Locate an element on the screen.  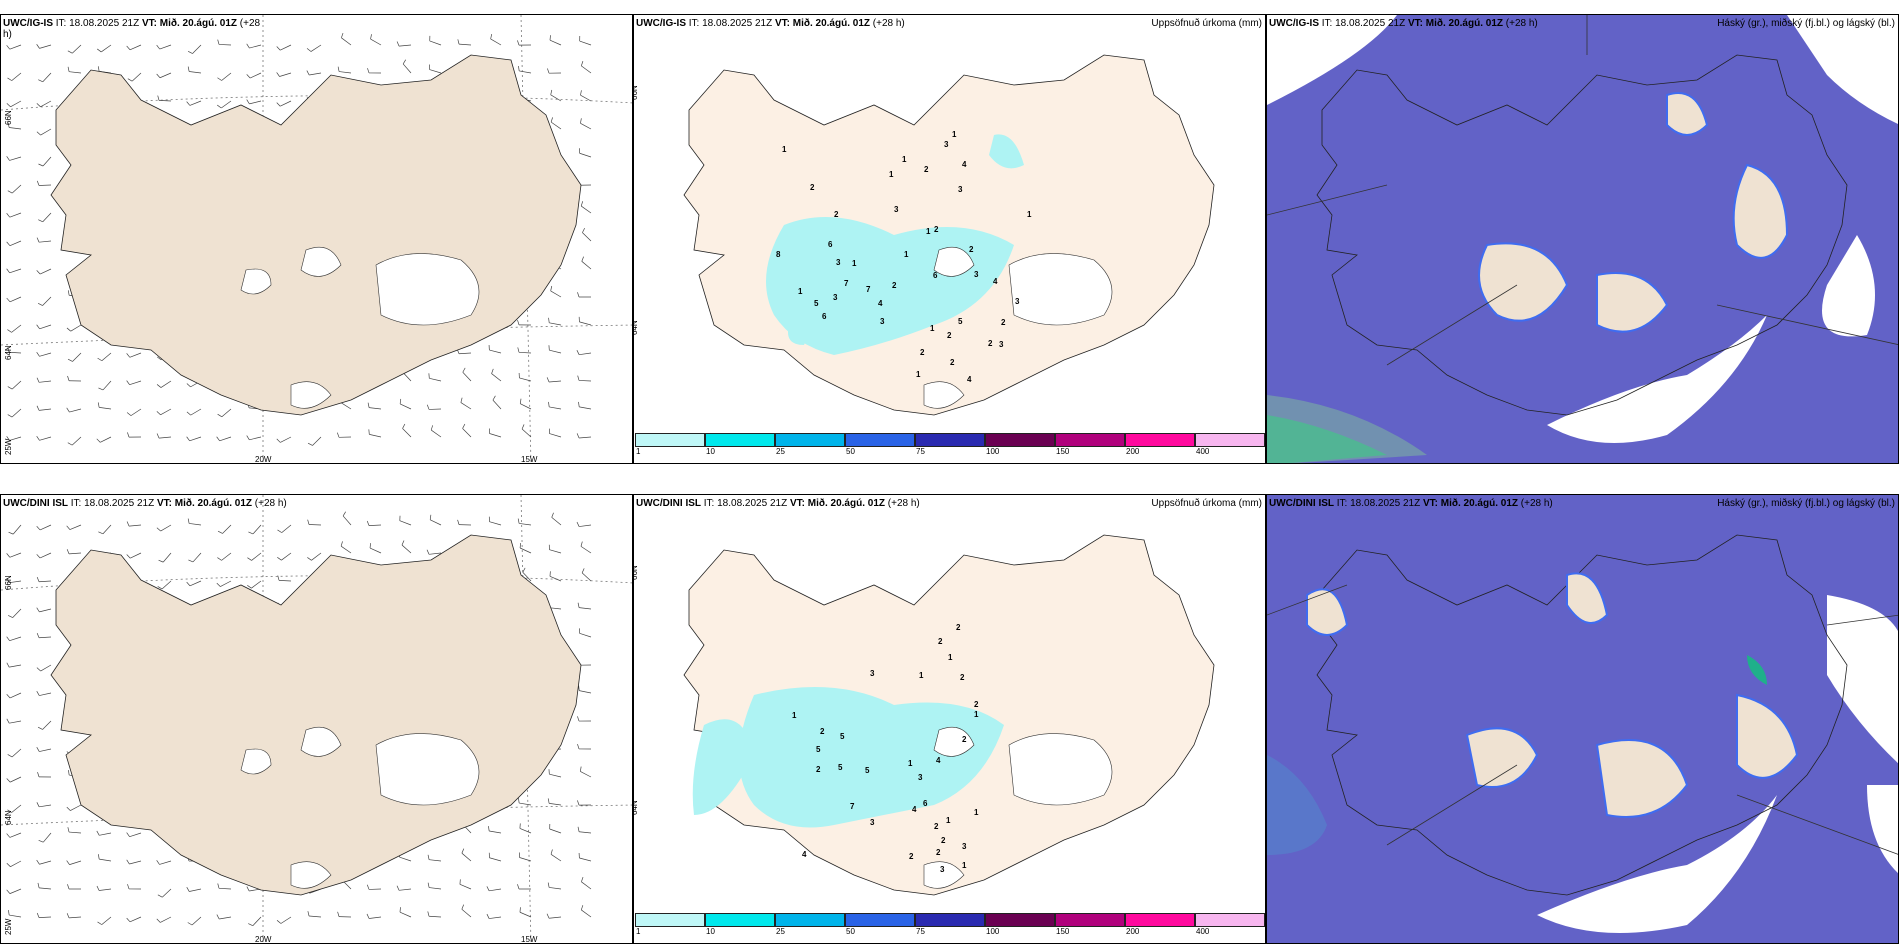
panel-title: Uppsöfnuð úrkoma (mm) is located at coordinates (1206, 23).